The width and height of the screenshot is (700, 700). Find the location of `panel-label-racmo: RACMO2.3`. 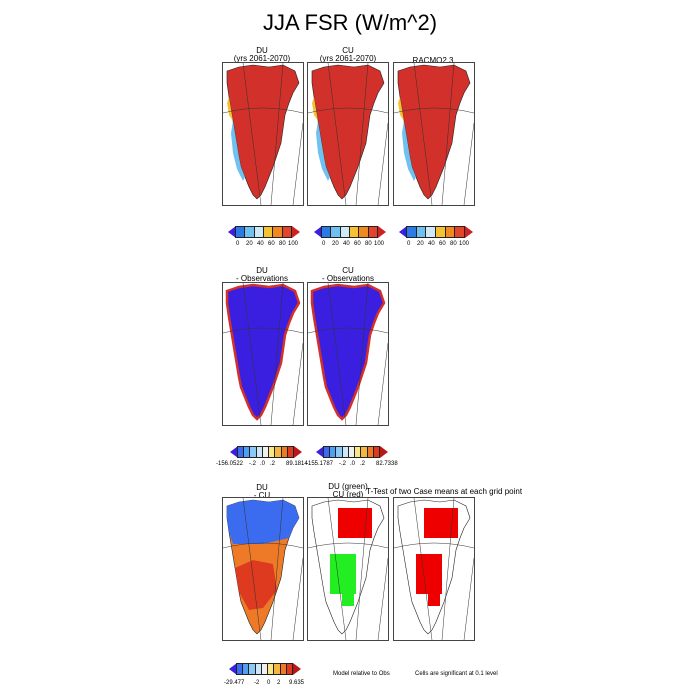

panel-label-racmo: RACMO2.3 is located at coordinates (433, 60).